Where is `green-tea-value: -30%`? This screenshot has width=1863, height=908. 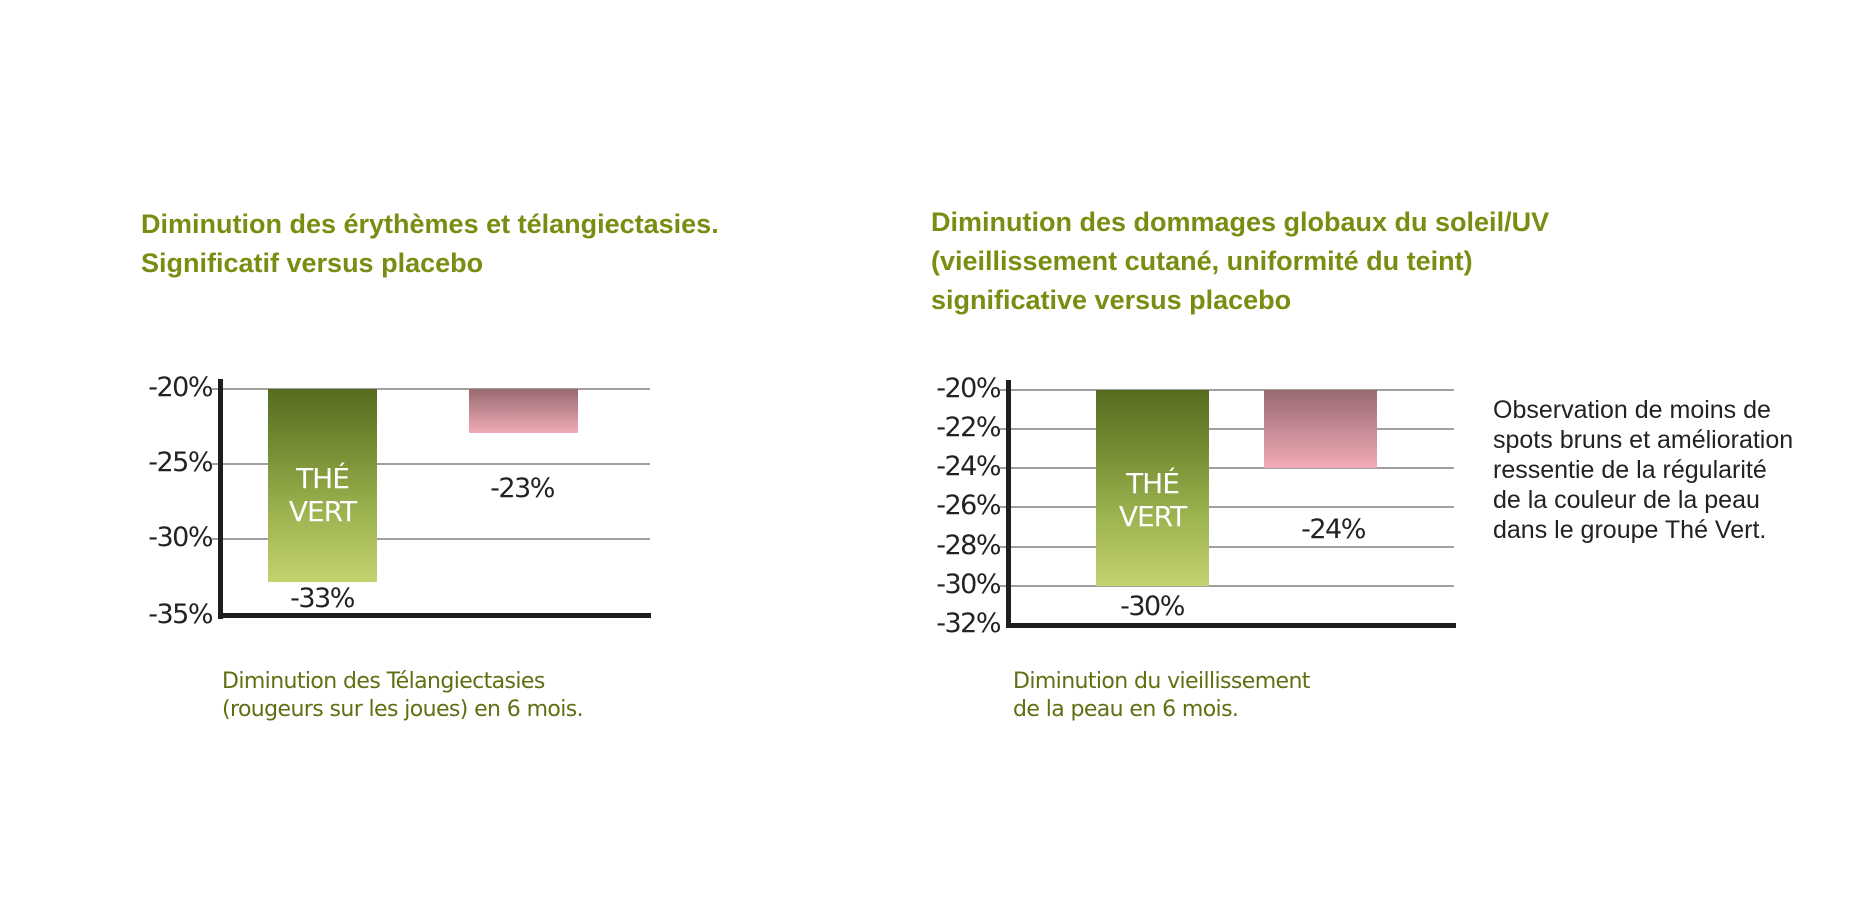 green-tea-value: -30% is located at coordinates (1152, 606).